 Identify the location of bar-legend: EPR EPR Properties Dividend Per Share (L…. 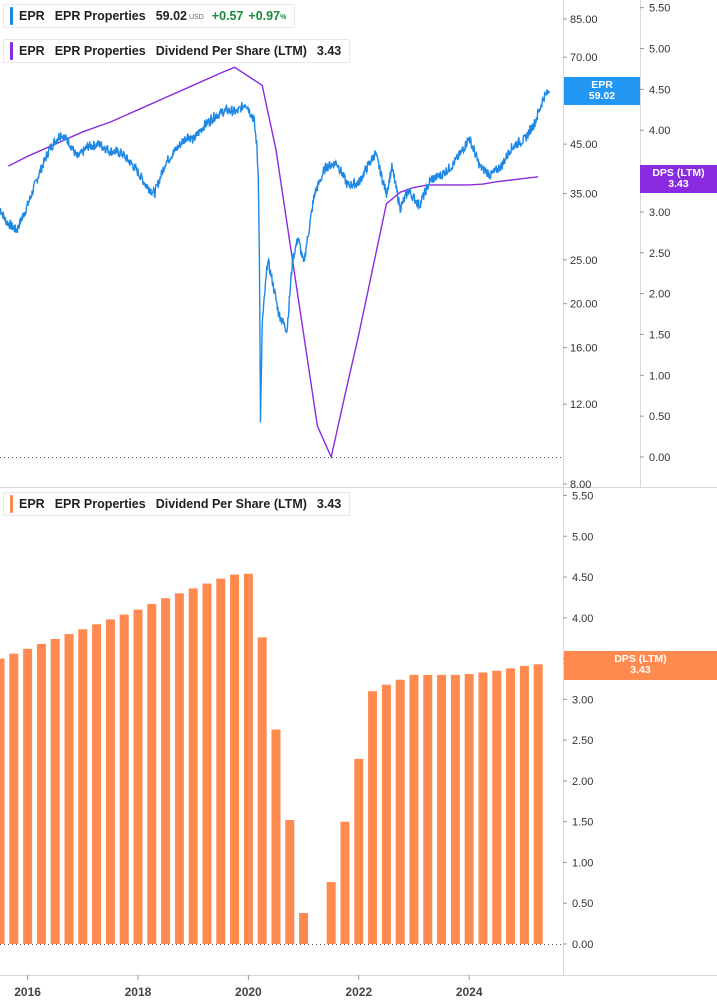
(177, 504).